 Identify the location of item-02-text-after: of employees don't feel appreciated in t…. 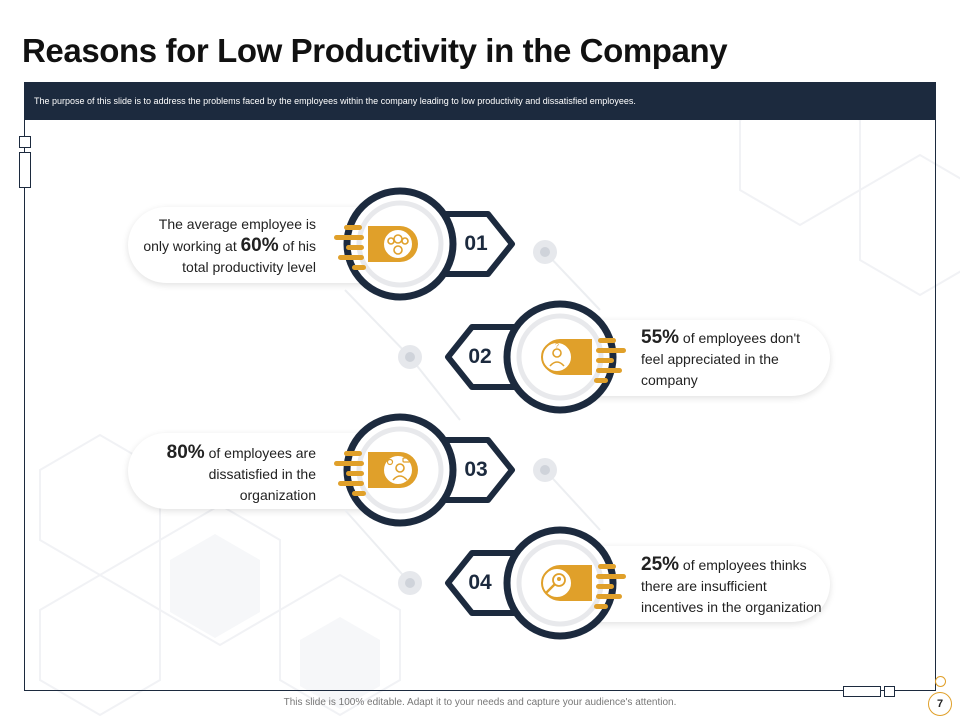
(720, 359).